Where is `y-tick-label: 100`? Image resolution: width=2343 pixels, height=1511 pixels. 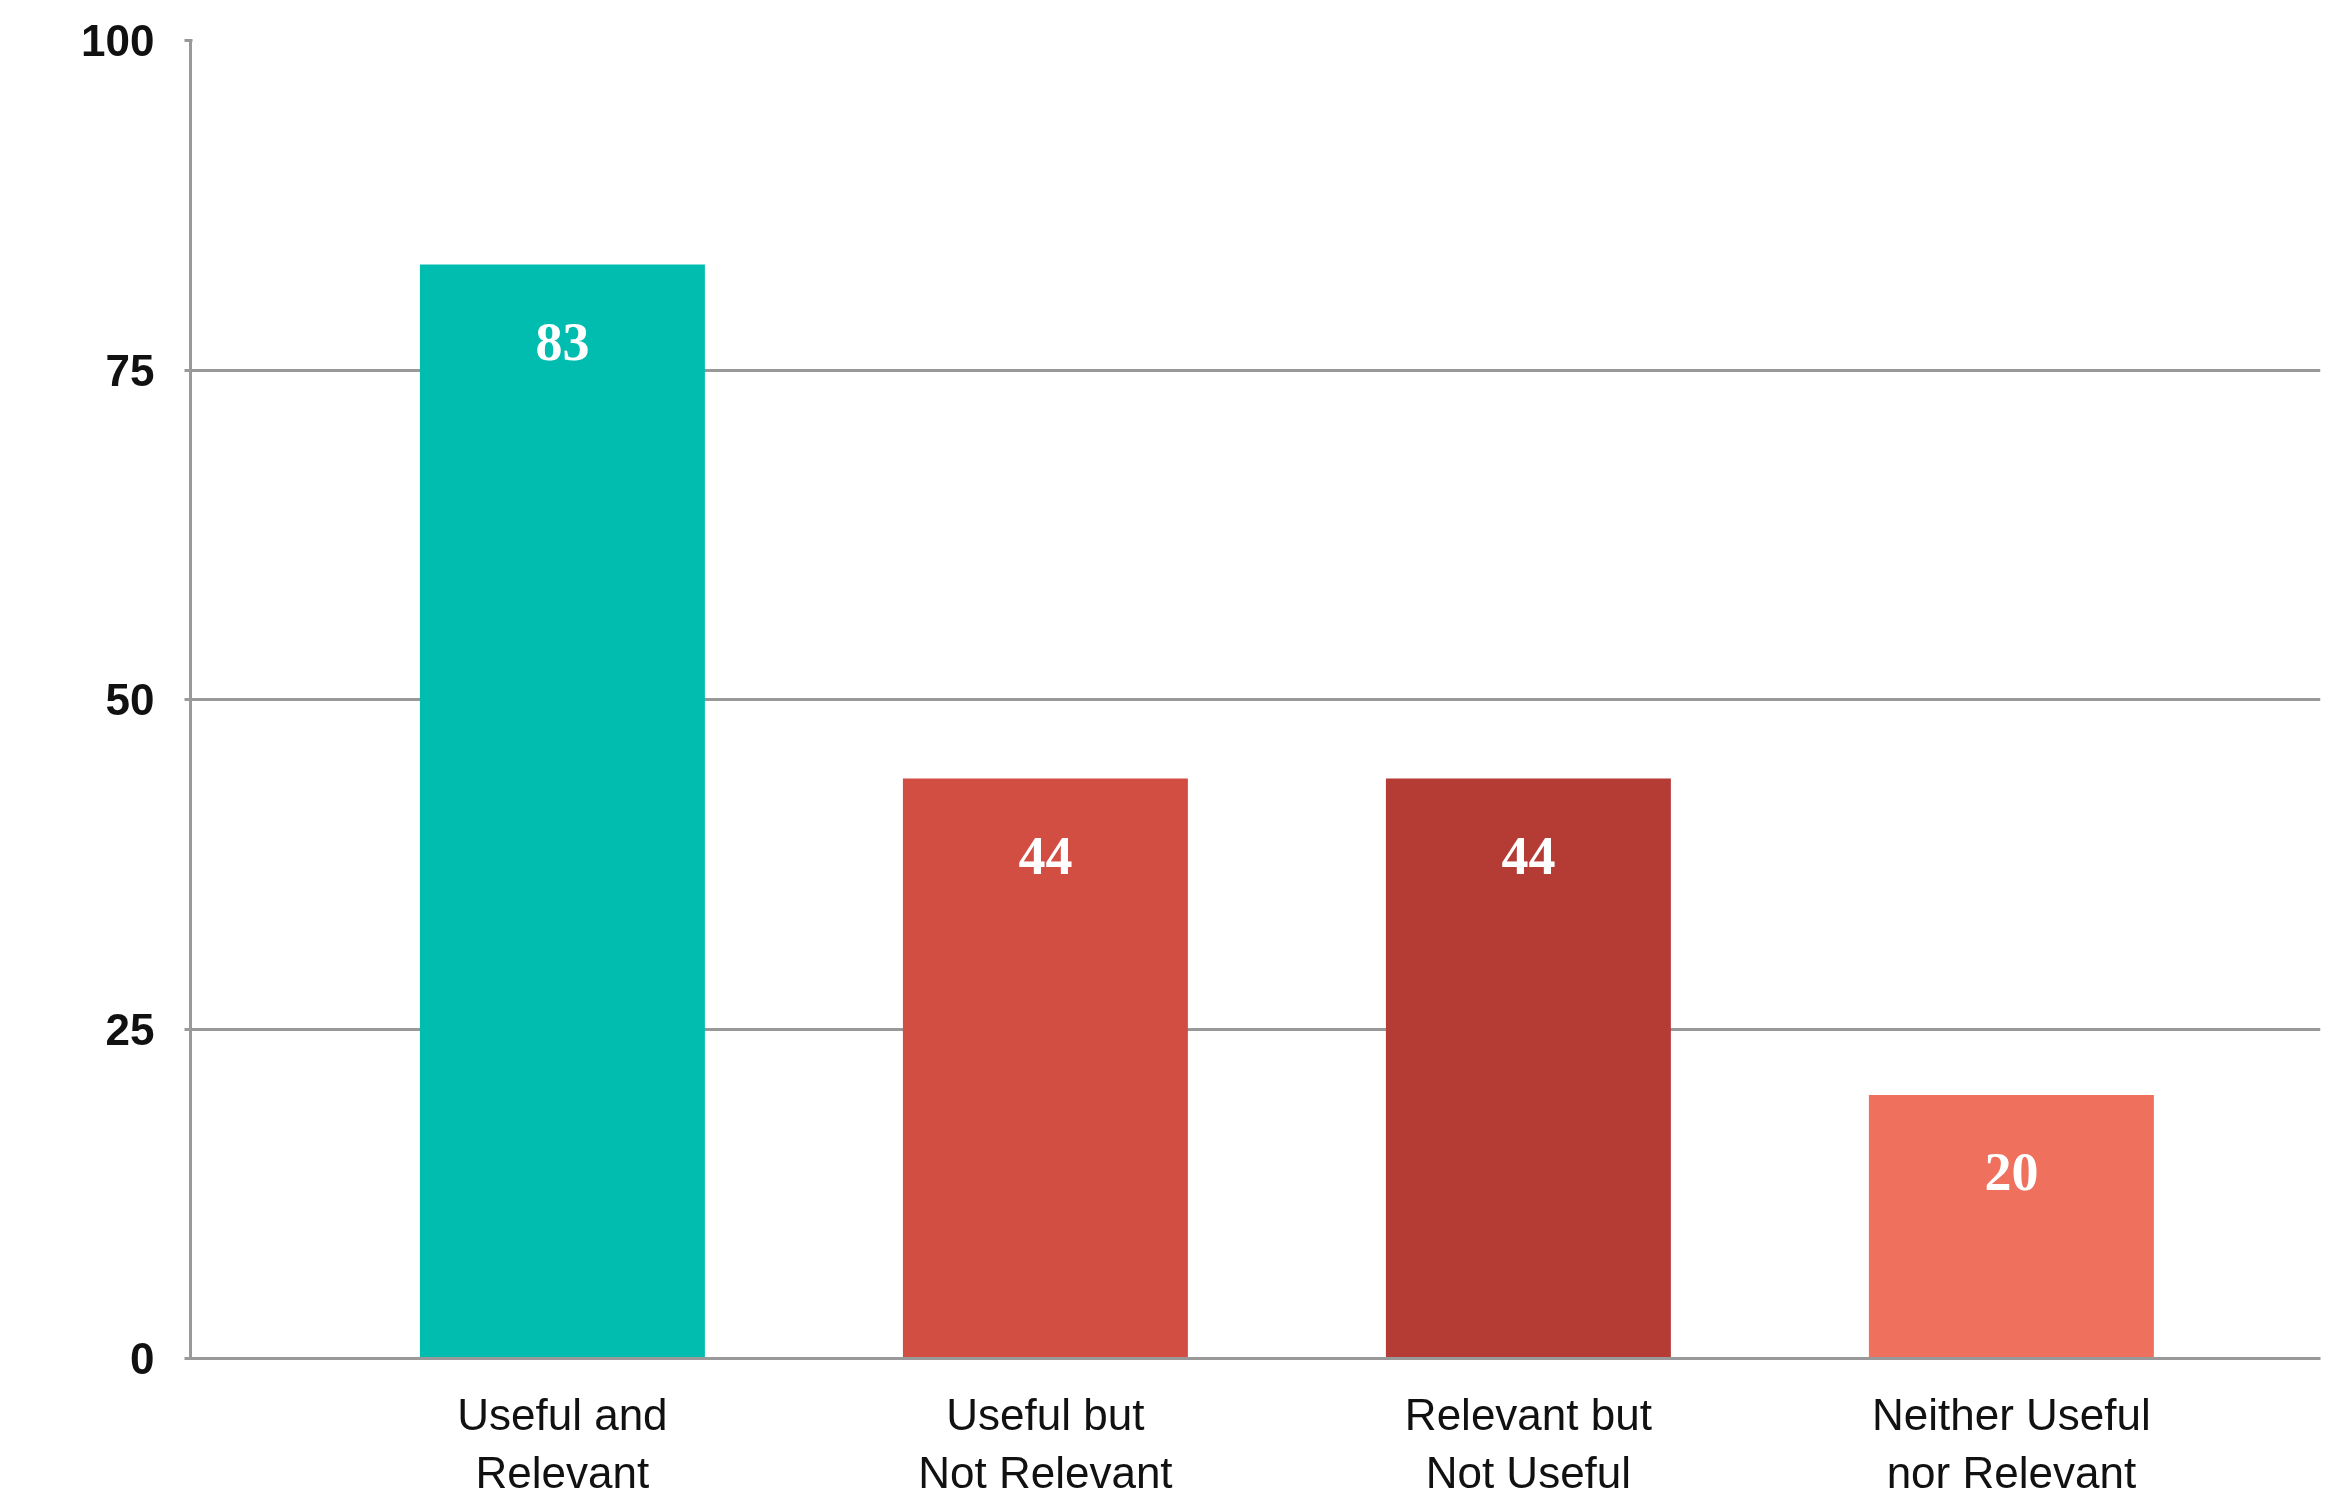
y-tick-label: 100 is located at coordinates (118, 40).